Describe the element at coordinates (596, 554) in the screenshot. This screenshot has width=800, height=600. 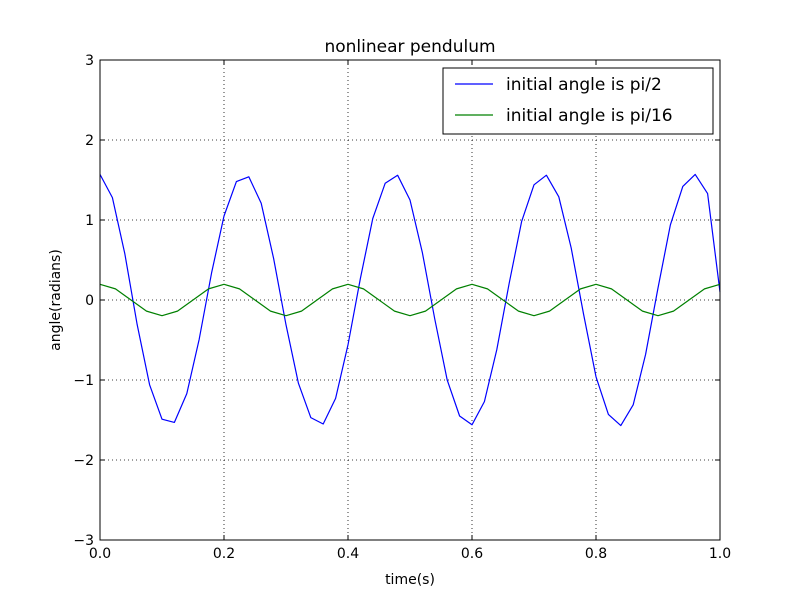
I see `x-tick-label: 0.8` at that location.